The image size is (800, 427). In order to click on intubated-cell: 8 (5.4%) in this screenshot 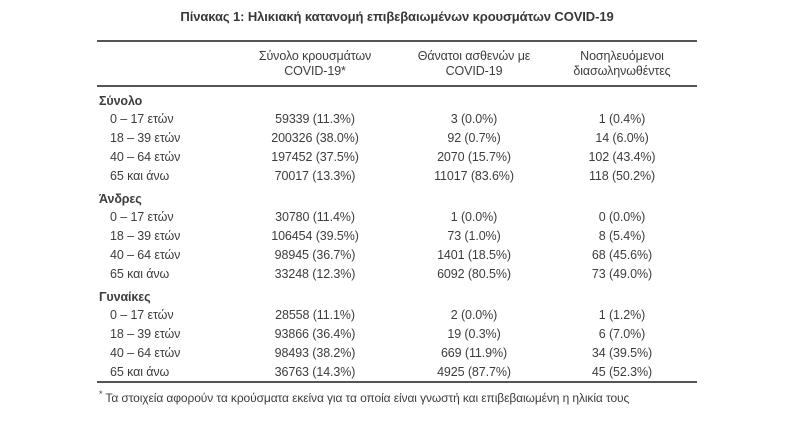, I will do `click(622, 235)`.